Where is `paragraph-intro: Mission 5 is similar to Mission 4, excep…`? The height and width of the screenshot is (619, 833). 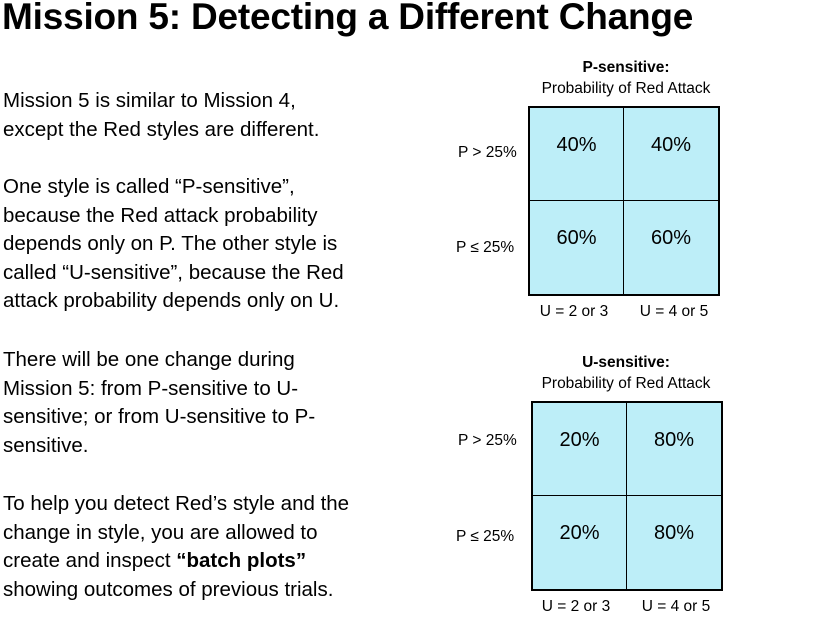 paragraph-intro: Mission 5 is similar to Mission 4, excep… is located at coordinates (213, 115).